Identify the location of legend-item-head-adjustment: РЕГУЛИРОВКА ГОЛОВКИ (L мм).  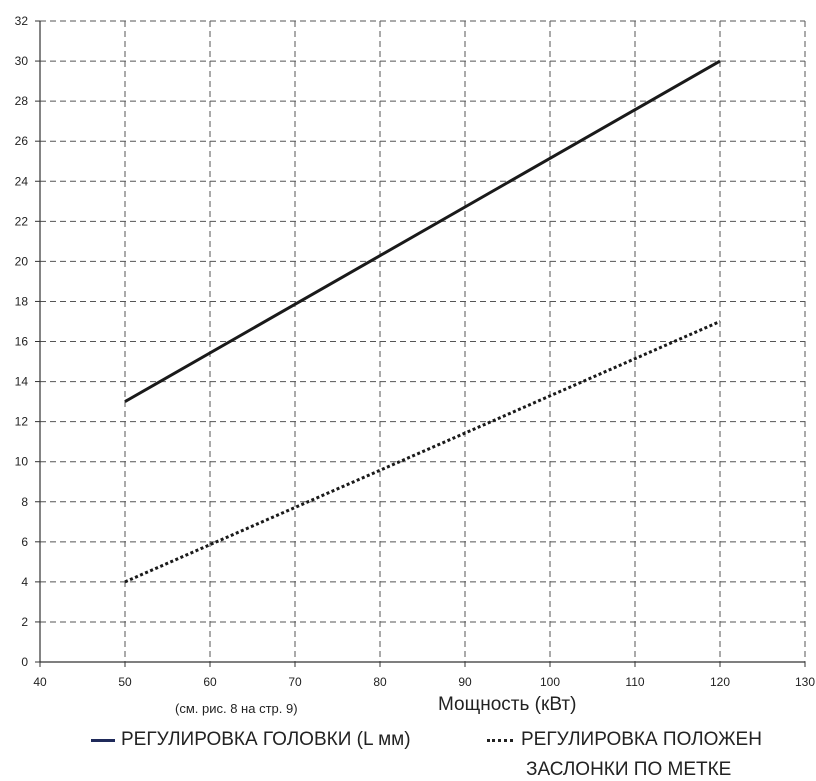
(251, 740).